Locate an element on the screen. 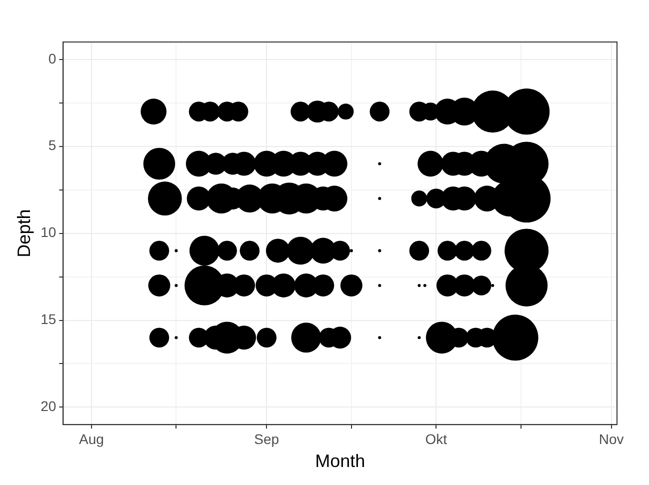 Image resolution: width=649 pixels, height=485 pixels. y-tick-label: 20 is located at coordinates (48, 406).